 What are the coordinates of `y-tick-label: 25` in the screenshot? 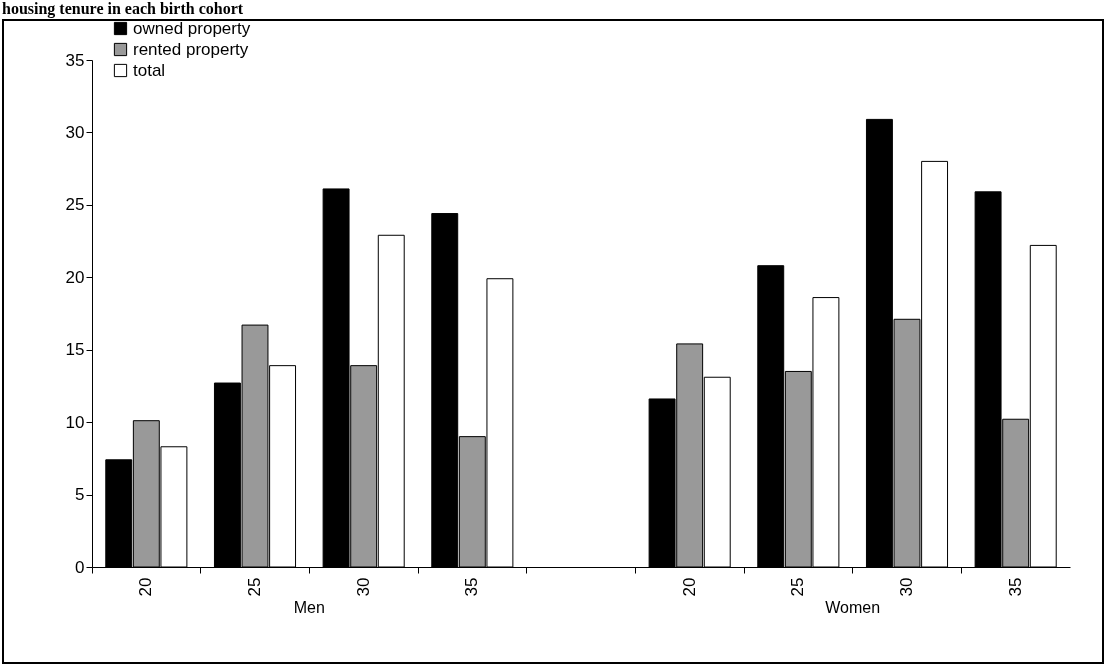 It's located at (75, 205).